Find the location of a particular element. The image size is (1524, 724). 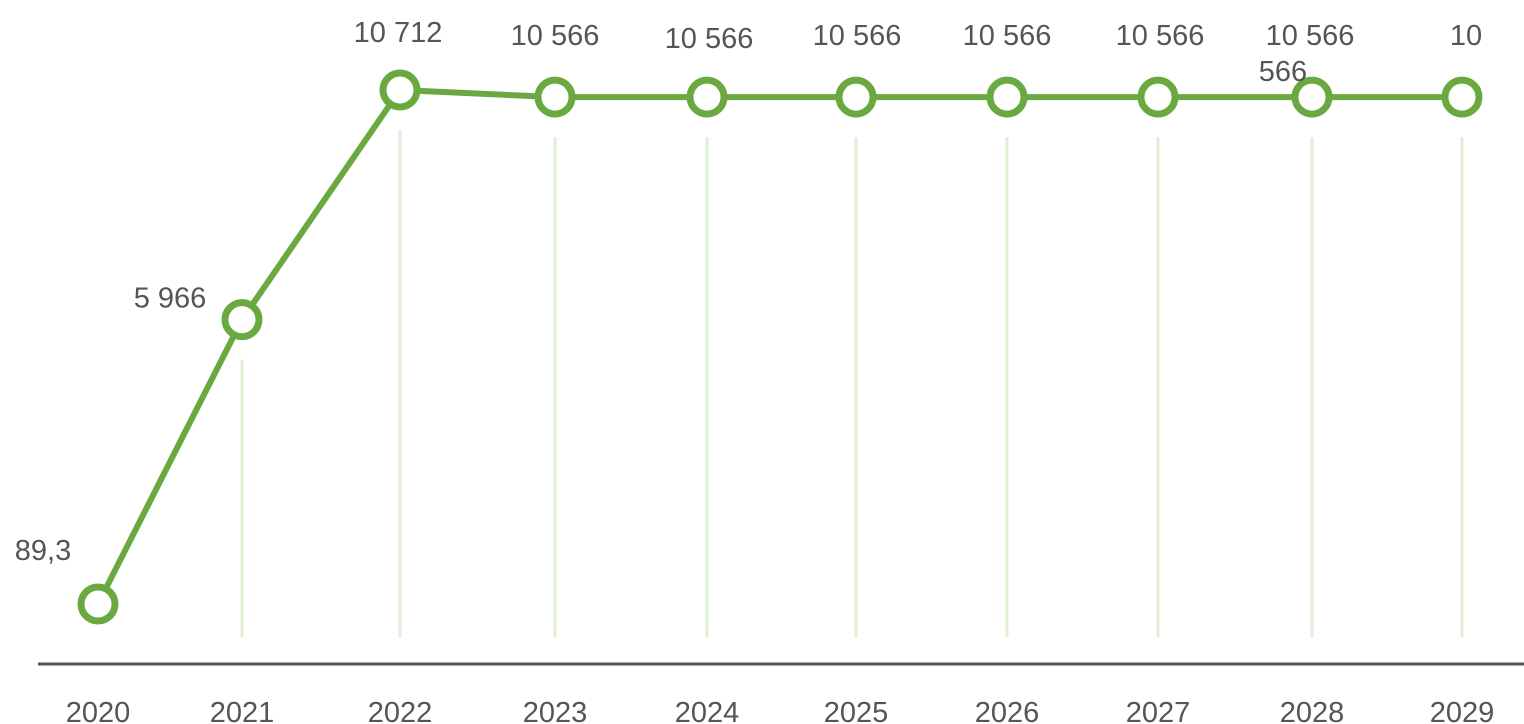

marker-2026 is located at coordinates (1007, 97).